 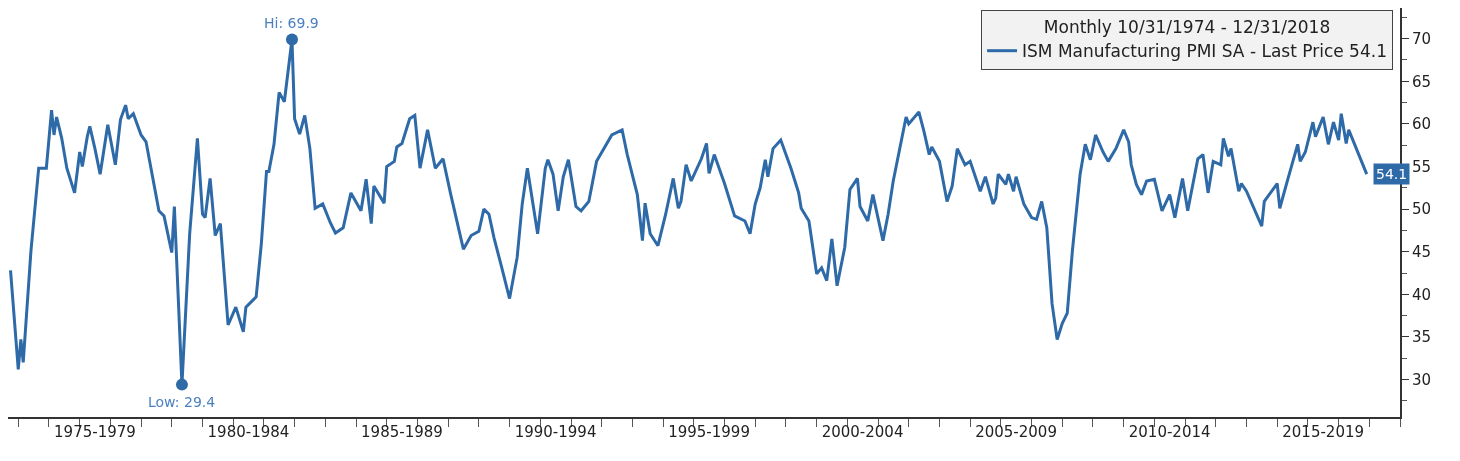 What do you see at coordinates (402, 432) in the screenshot?
I see `x-tick-label: 1985-1989` at bounding box center [402, 432].